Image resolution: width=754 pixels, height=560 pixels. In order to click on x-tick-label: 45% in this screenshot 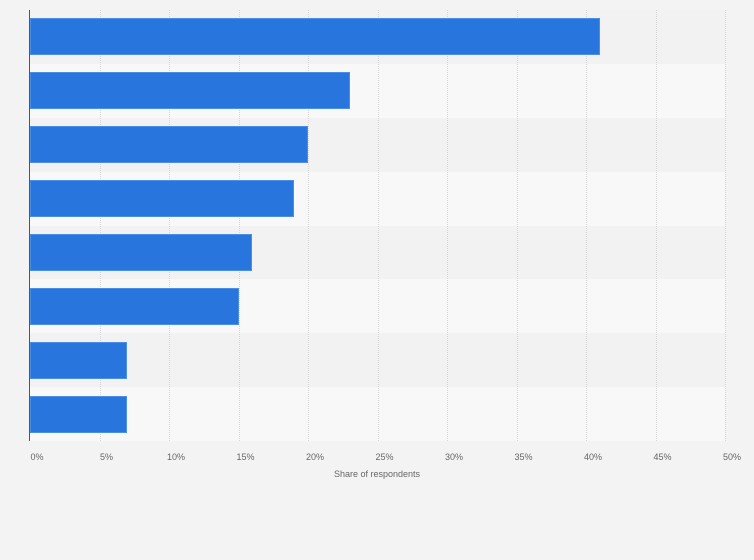, I will do `click(662, 457)`.